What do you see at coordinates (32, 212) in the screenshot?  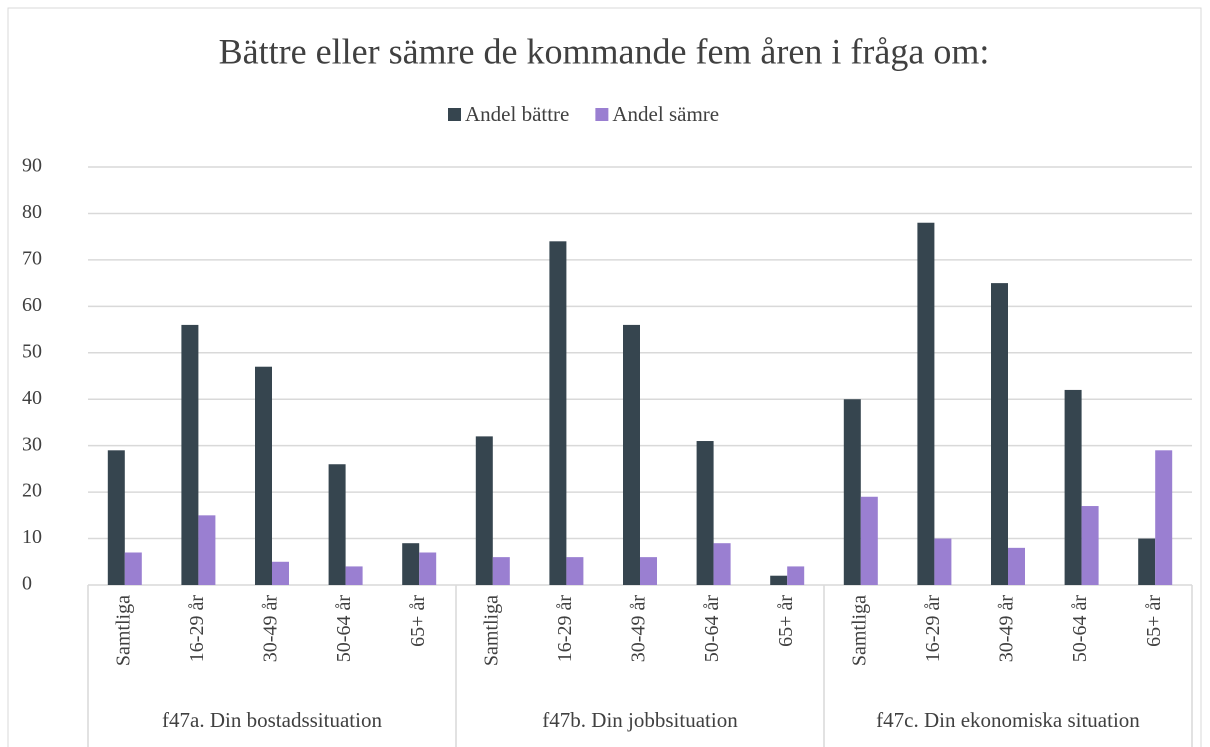 I see `y-tick-label: 80` at bounding box center [32, 212].